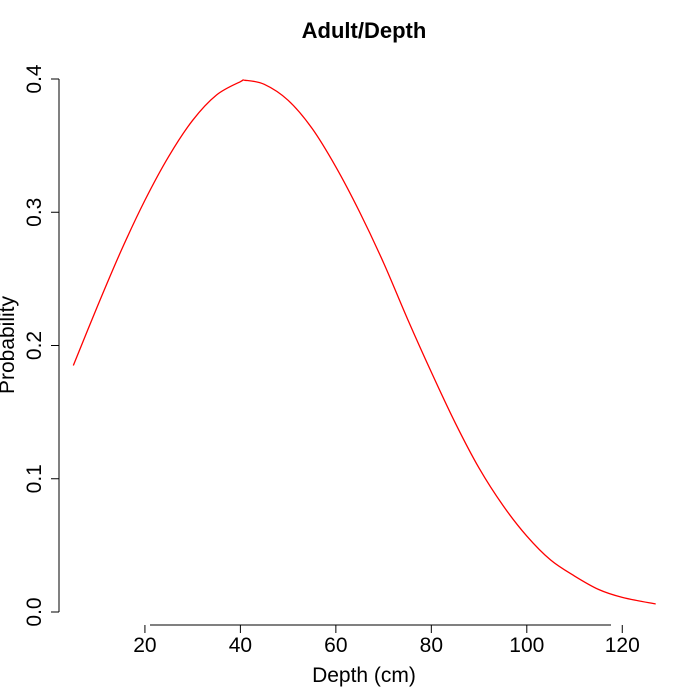  What do you see at coordinates (622, 645) in the screenshot?
I see `x-tick-label: 120` at bounding box center [622, 645].